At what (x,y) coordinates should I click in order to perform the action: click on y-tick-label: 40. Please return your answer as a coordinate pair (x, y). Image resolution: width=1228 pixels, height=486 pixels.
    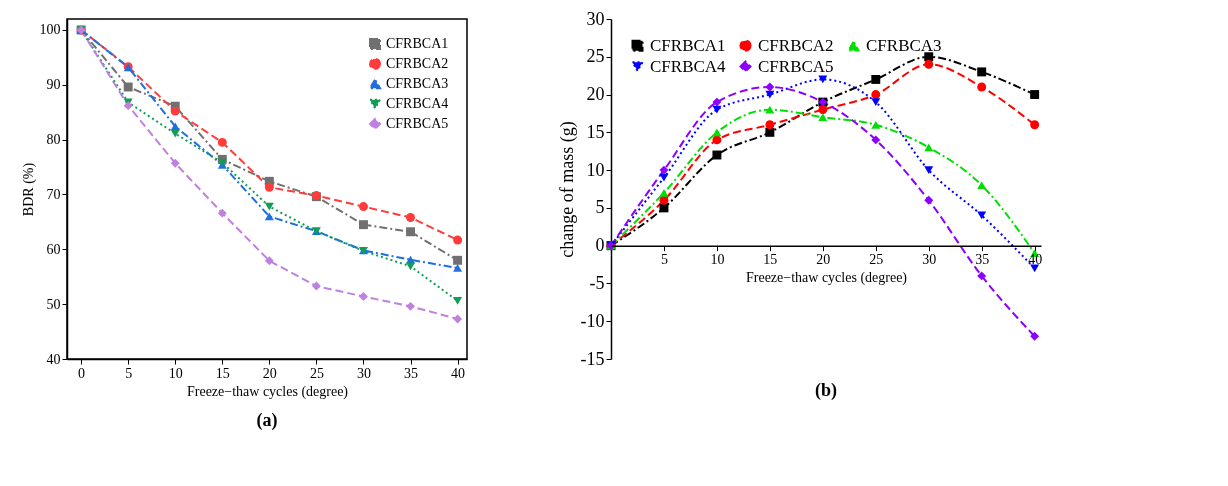
    Looking at the image, I should click on (53, 359).